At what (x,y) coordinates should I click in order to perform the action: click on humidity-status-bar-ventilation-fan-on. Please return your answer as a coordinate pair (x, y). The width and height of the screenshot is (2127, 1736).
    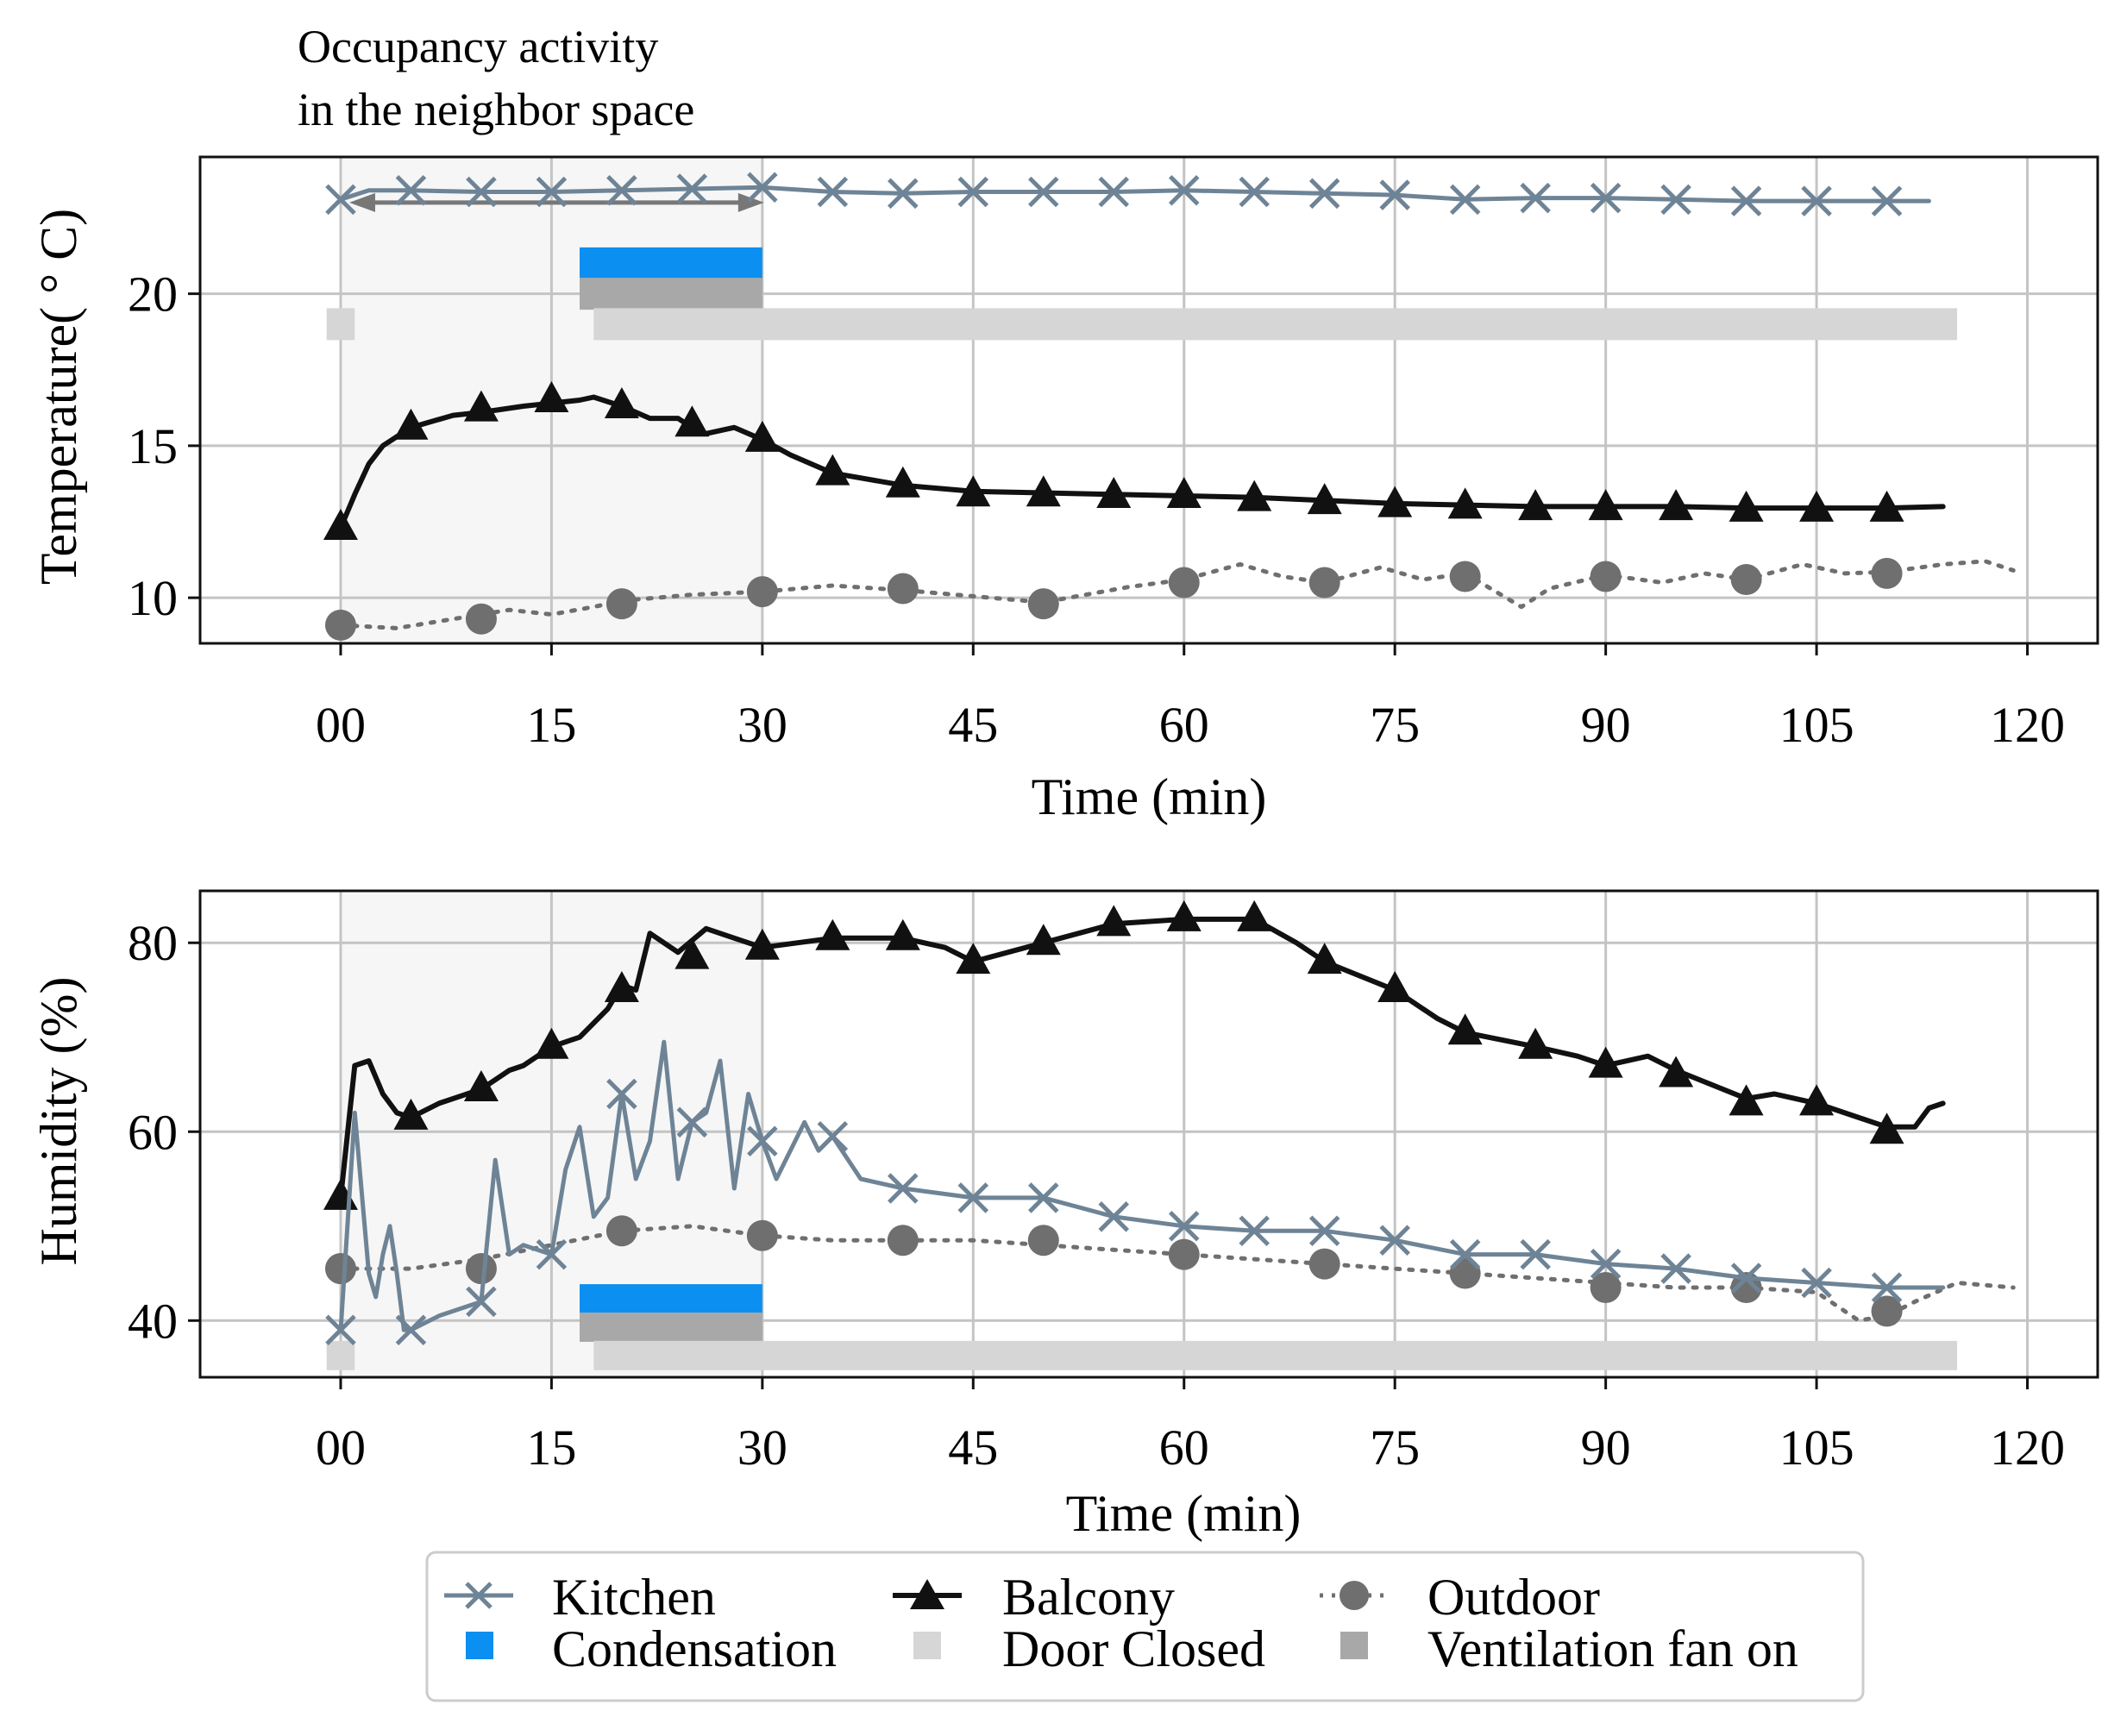
    Looking at the image, I should click on (671, 1327).